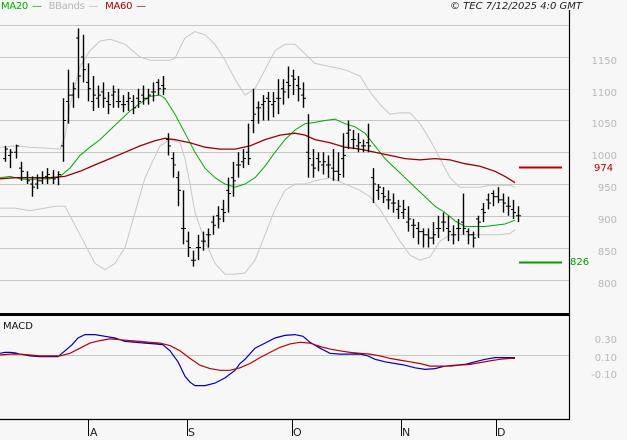  What do you see at coordinates (257, 360) in the screenshot?
I see `macd-lines` at bounding box center [257, 360].